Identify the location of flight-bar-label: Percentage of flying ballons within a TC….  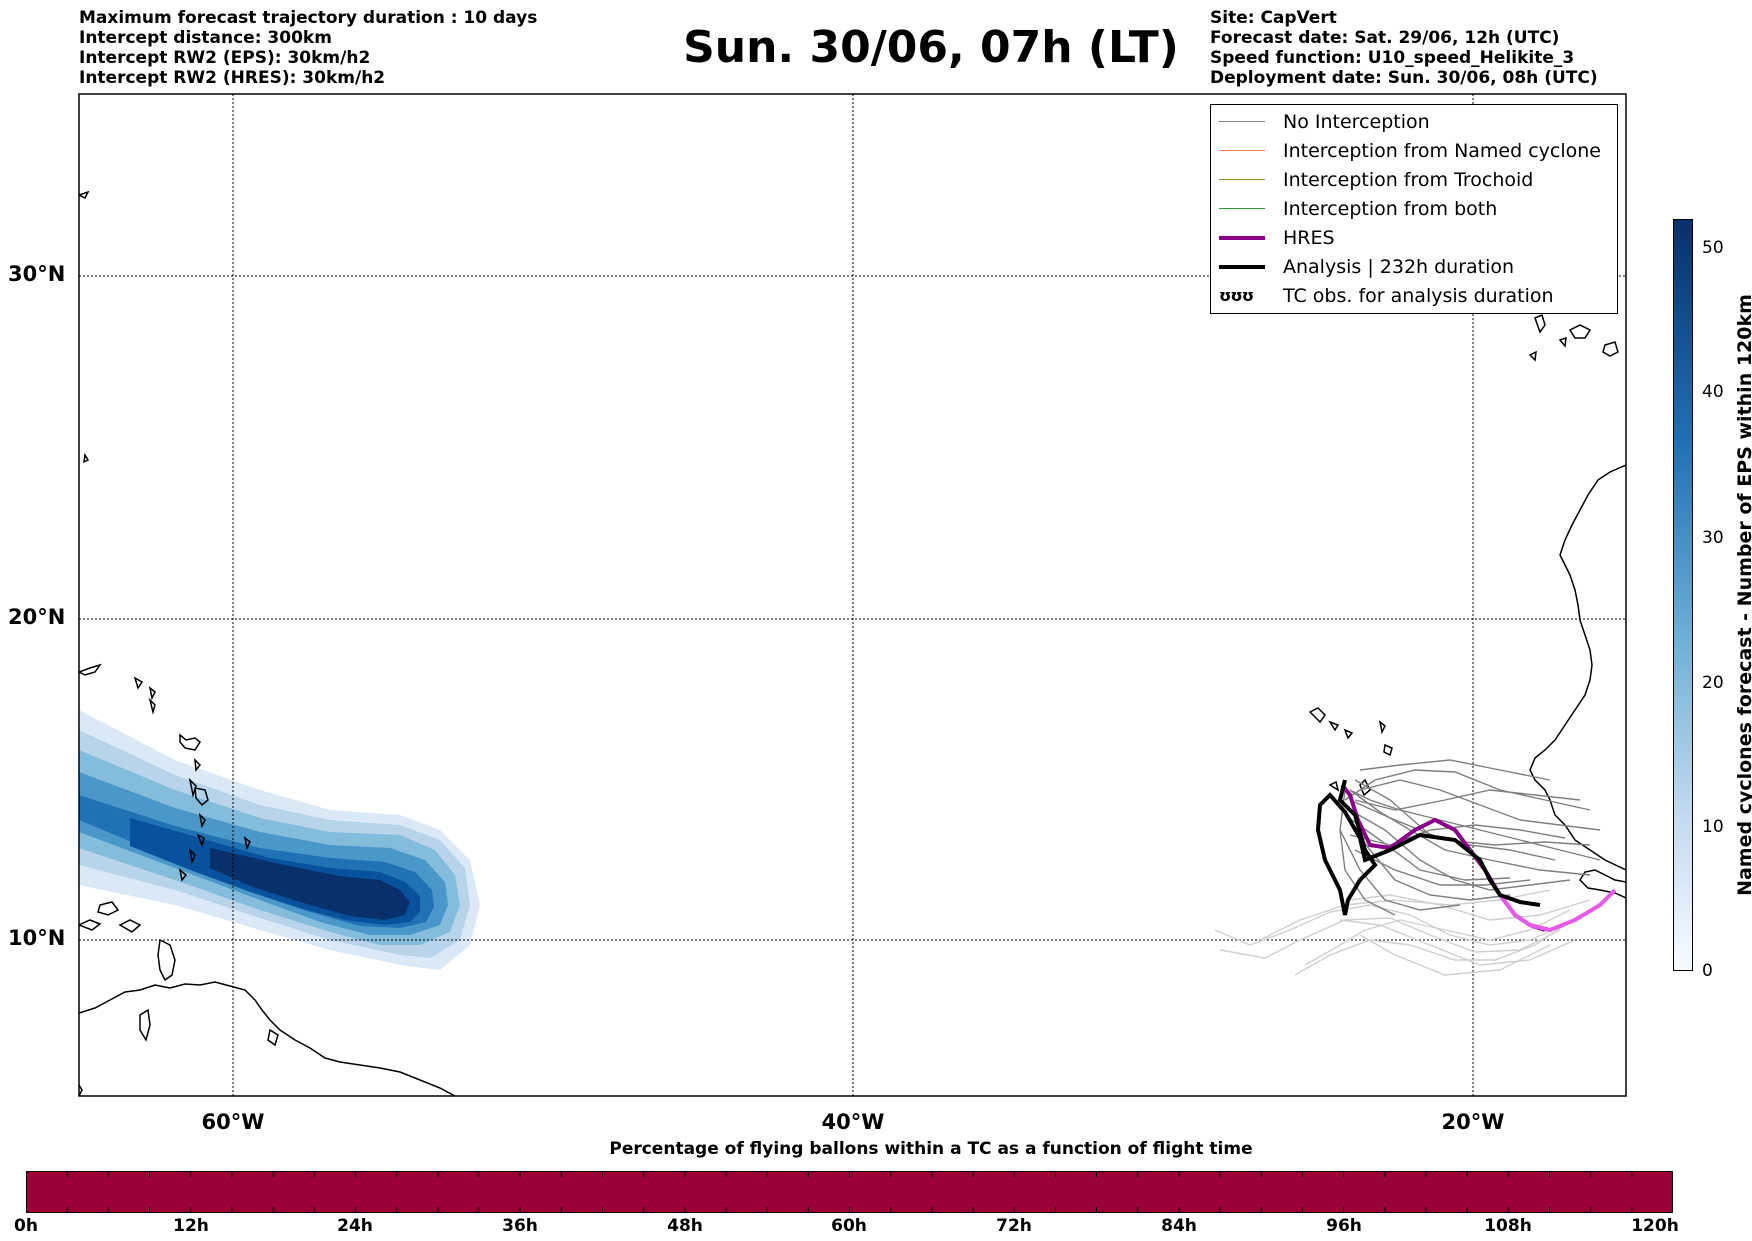
(931, 1149).